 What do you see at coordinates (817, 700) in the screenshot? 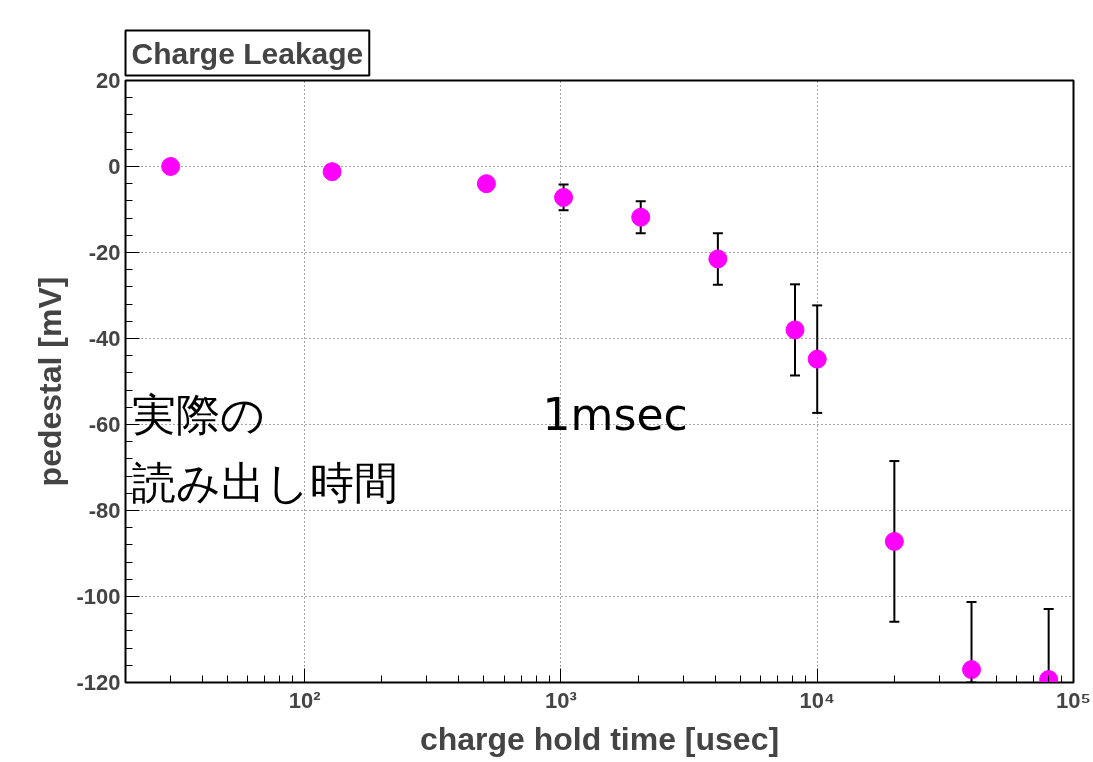
I see `x-tick-label: 10⁴` at bounding box center [817, 700].